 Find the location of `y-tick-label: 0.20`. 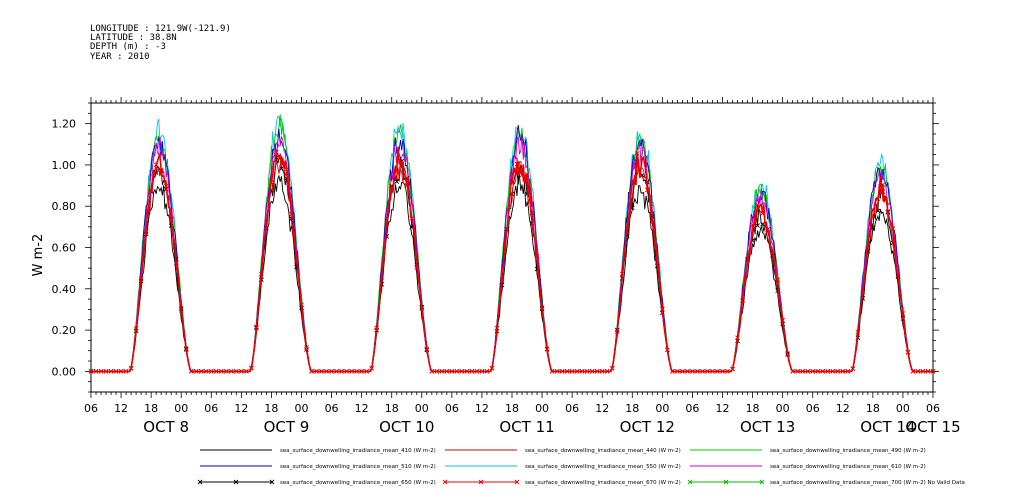

y-tick-label: 0.20 is located at coordinates (64, 330).